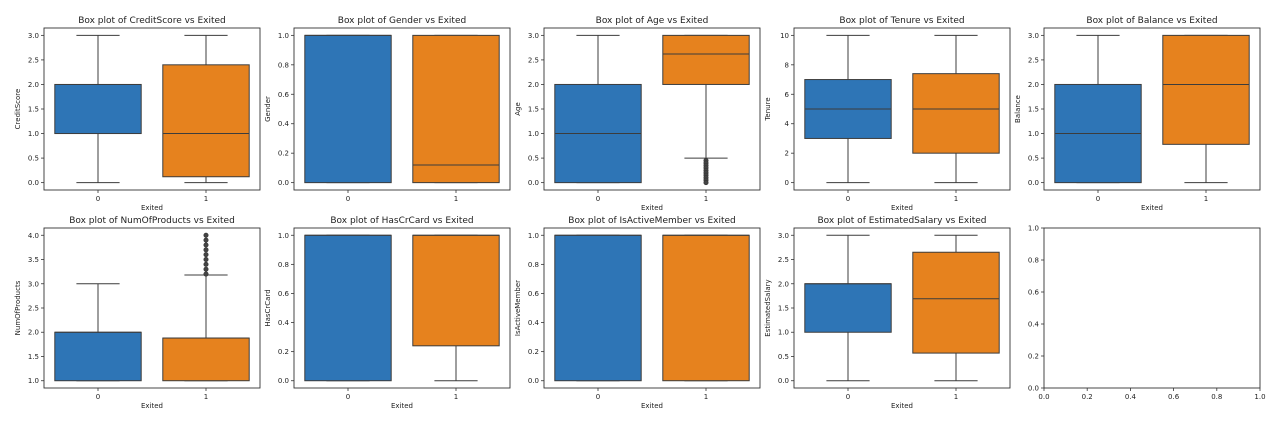 This screenshot has width=1288, height=424. Describe the element at coordinates (33, 236) in the screenshot. I see `y-tick-label: 4.0` at that location.